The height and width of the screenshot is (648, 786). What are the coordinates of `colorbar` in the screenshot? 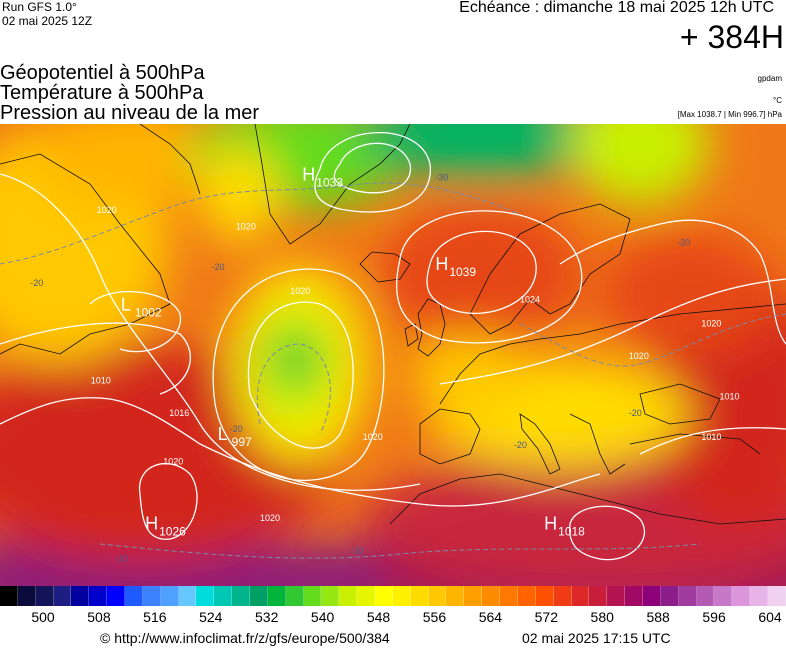 It's located at (393, 596).